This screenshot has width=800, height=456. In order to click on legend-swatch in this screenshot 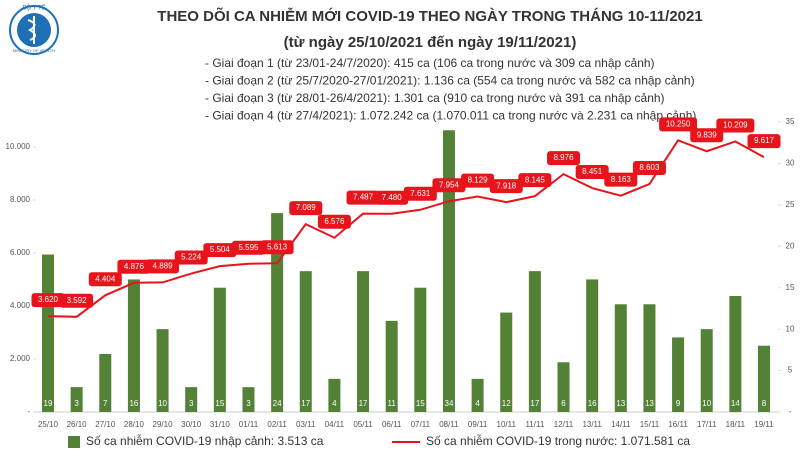, I will do `click(74, 442)`.